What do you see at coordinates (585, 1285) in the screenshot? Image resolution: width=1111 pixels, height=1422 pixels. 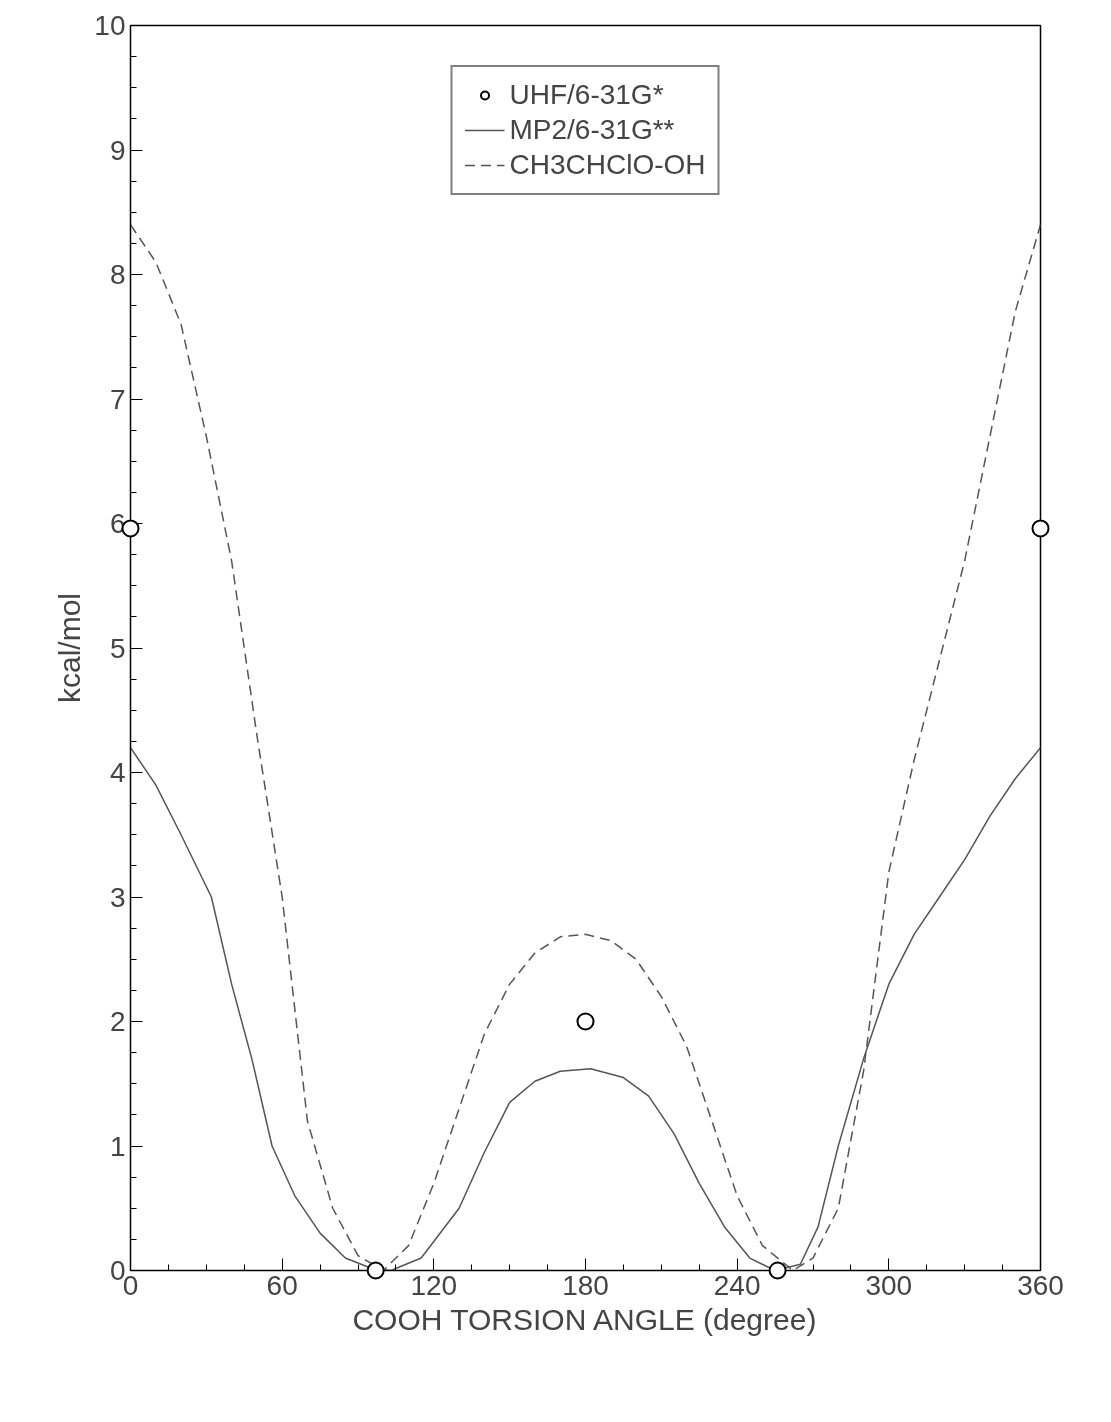 I see `x-tick-label: 180` at bounding box center [585, 1285].